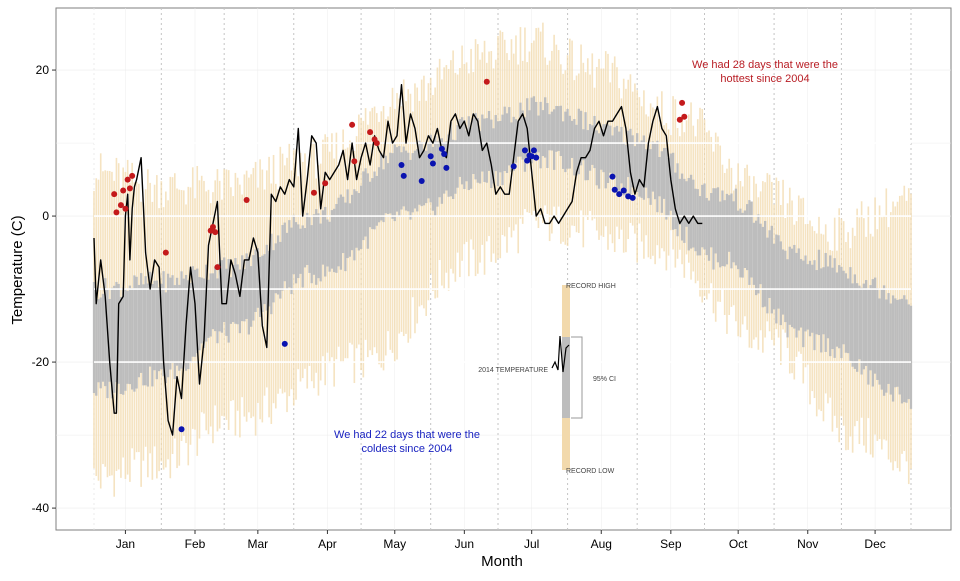  I want to click on x-tick-label: Oct, so click(738, 544).